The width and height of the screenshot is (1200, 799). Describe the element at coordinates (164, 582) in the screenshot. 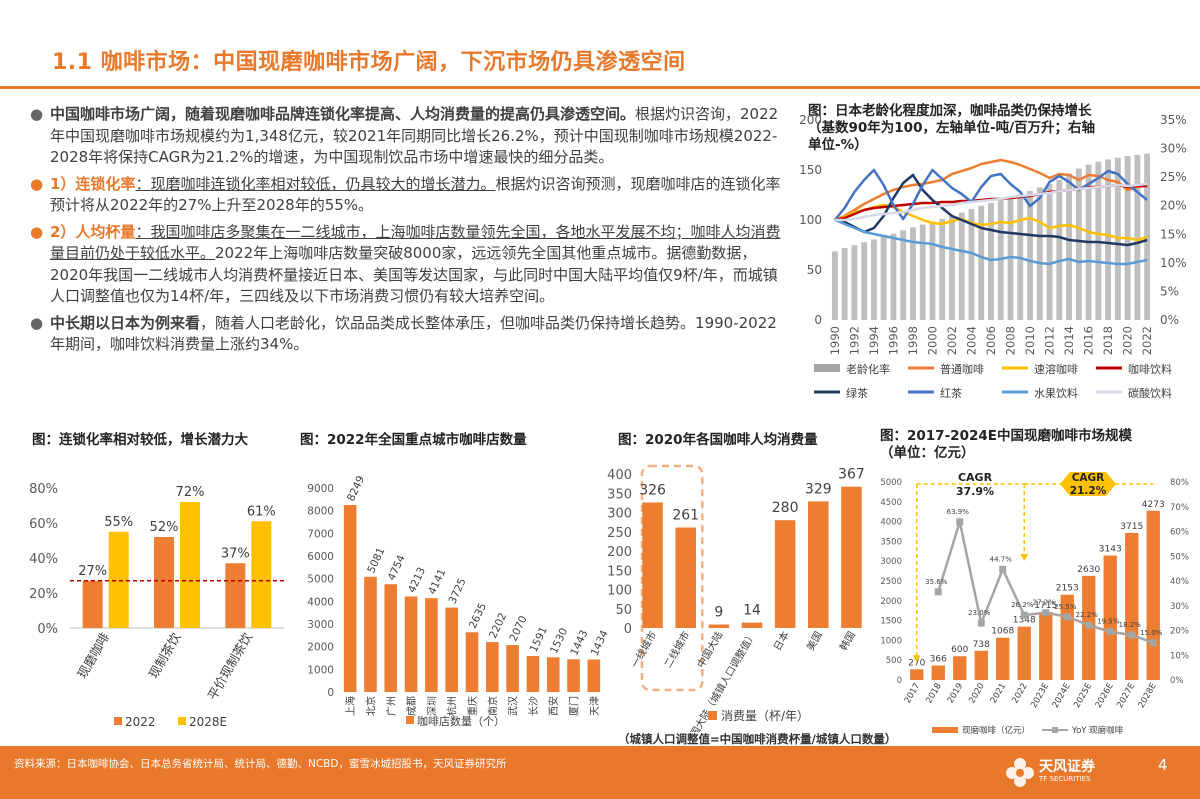

I see `bar-2022` at that location.